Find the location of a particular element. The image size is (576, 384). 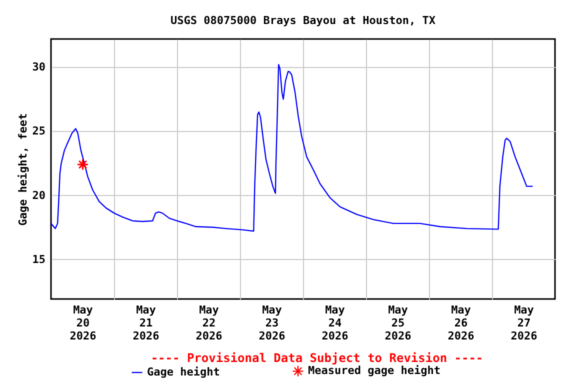

legend-label: Measured gage height is located at coordinates (374, 371).